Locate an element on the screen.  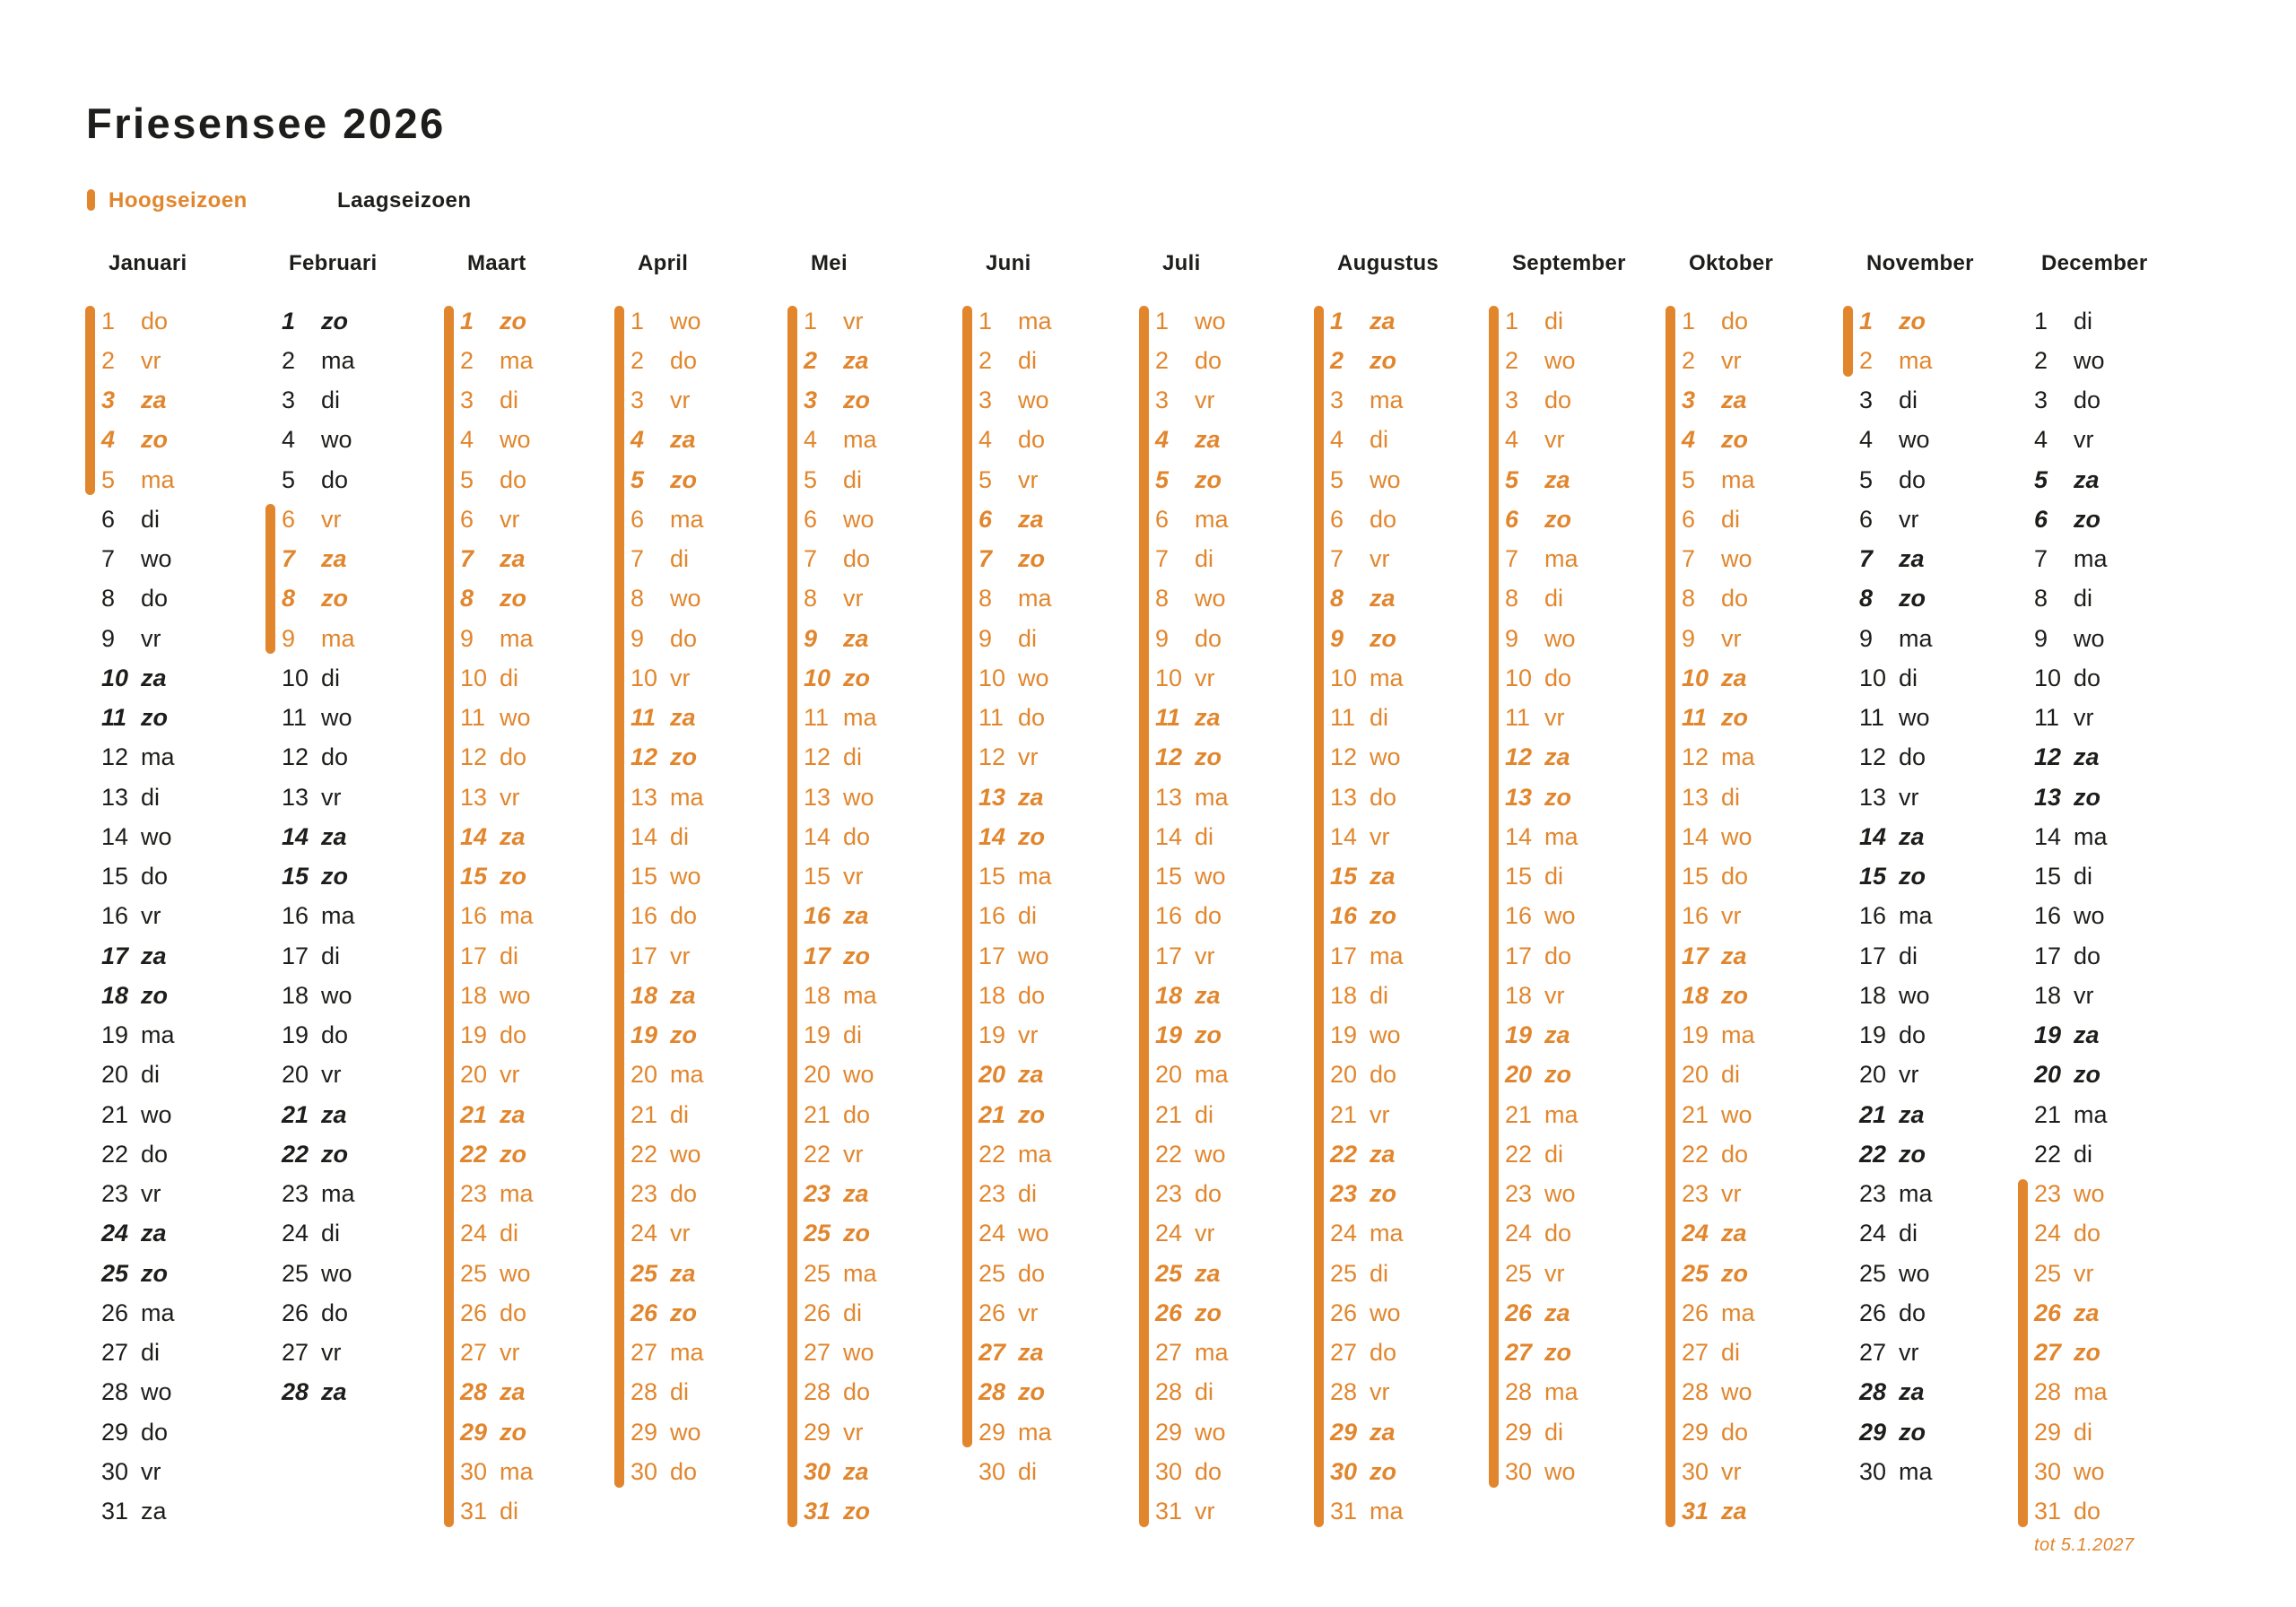
day-row: 16 za is located at coordinates (840, 917).